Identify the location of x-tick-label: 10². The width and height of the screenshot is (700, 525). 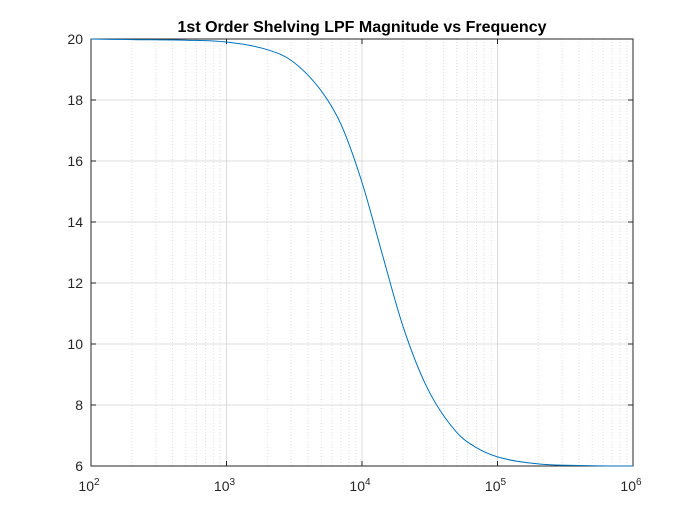
(89, 485).